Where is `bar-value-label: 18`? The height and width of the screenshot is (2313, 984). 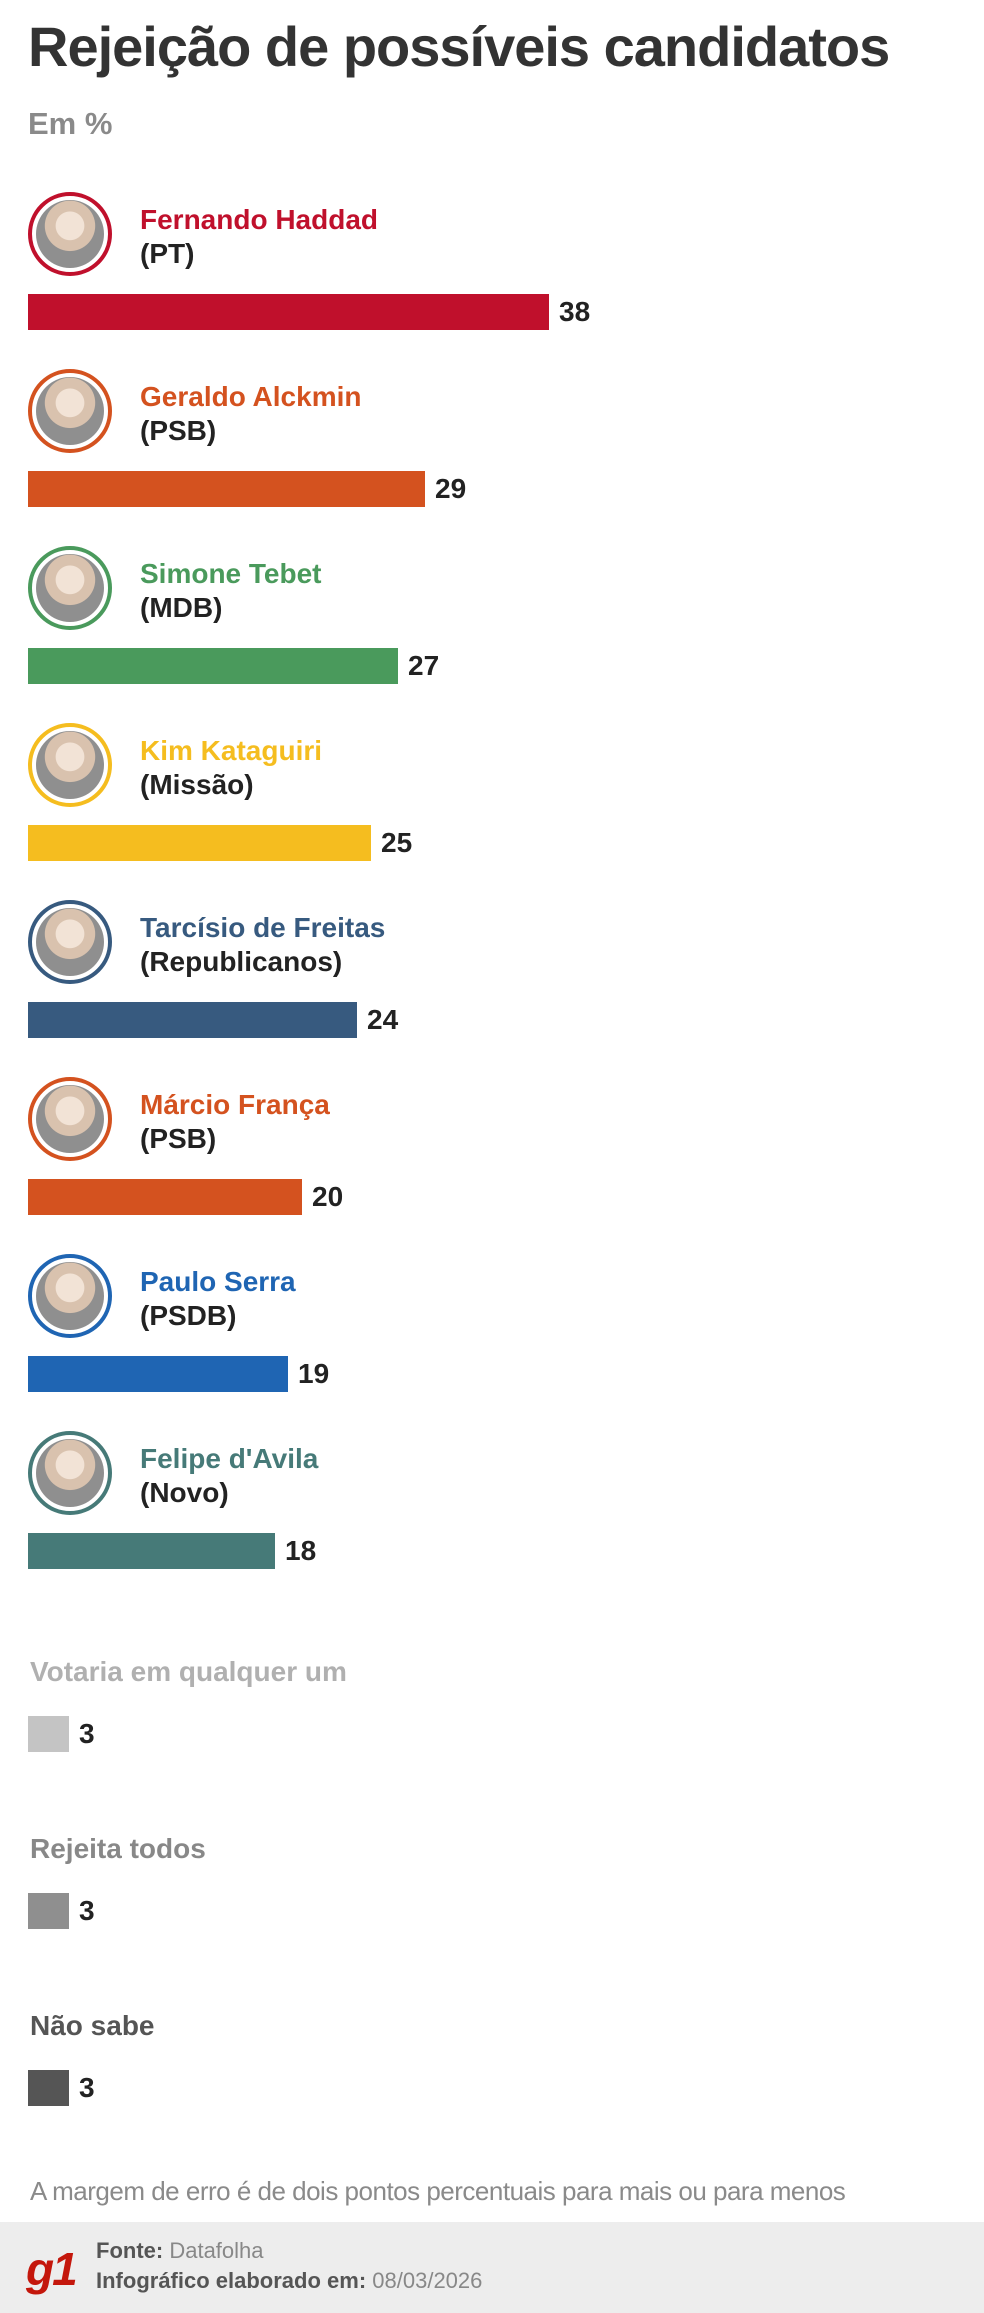 bar-value-label: 18 is located at coordinates (301, 1550).